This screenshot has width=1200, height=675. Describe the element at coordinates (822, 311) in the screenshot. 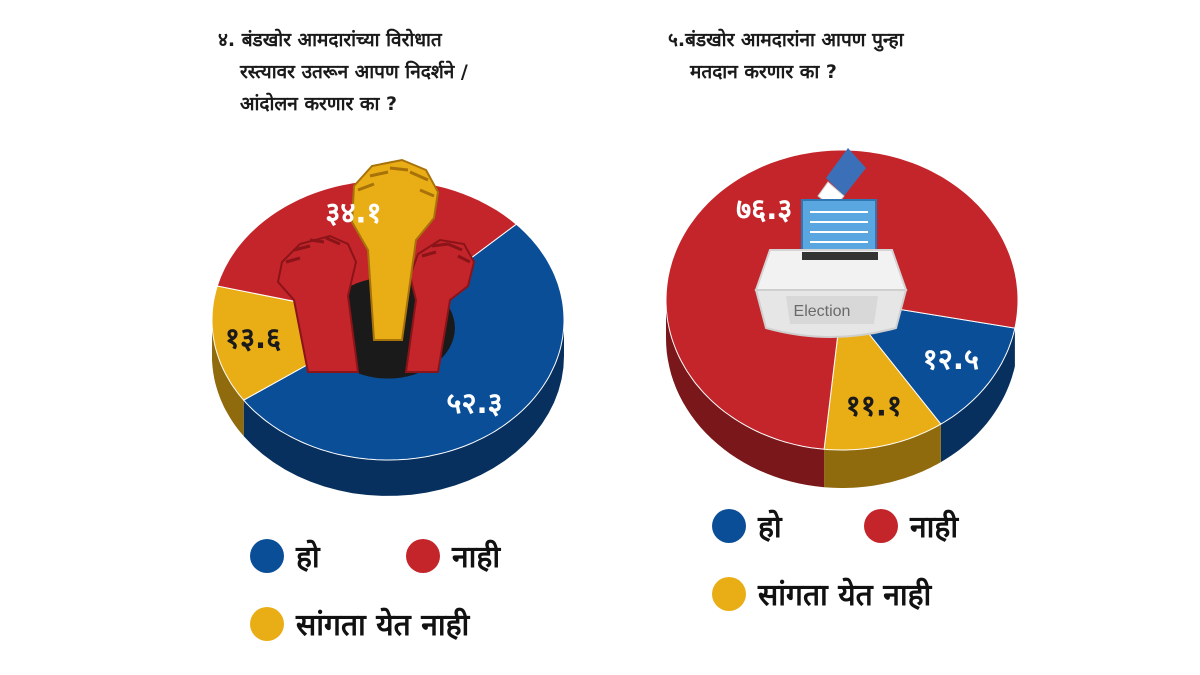

I see `ballot-box-label: Election` at that location.